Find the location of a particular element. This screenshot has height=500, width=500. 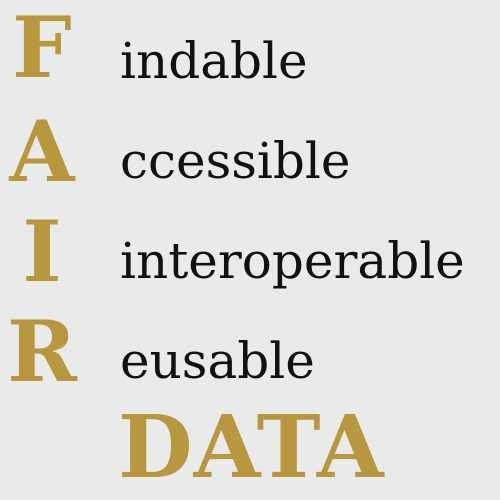

acronym-word-accessible: ccessible is located at coordinates (235, 161).